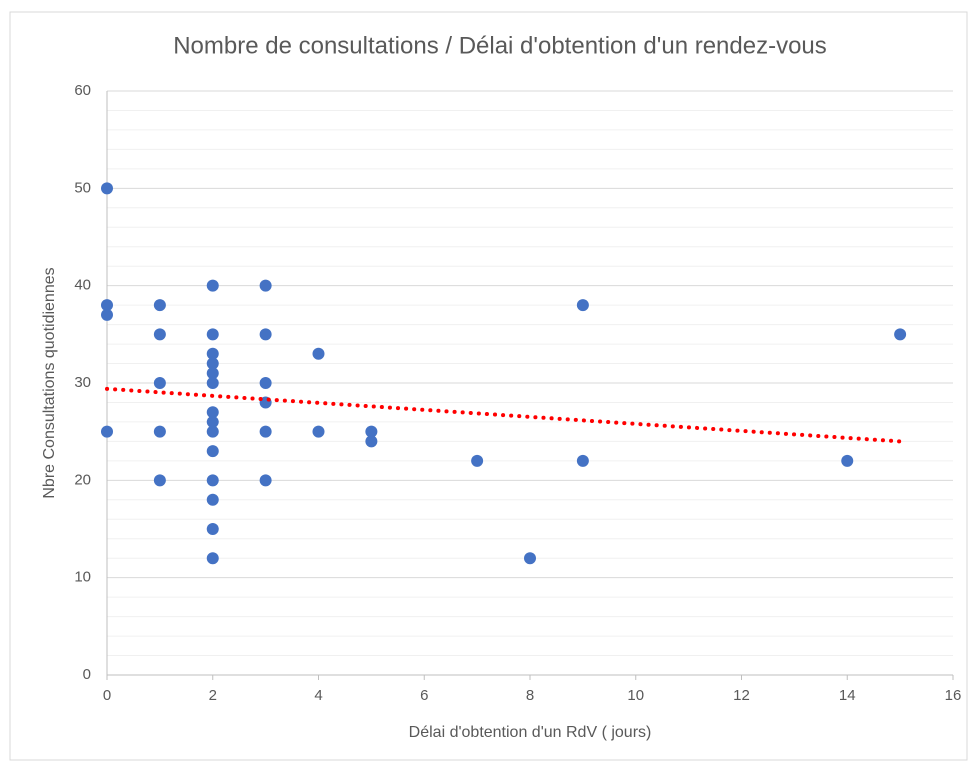 This screenshot has height=765, width=976. Describe the element at coordinates (953, 695) in the screenshot. I see `x-tick-label: 16` at that location.